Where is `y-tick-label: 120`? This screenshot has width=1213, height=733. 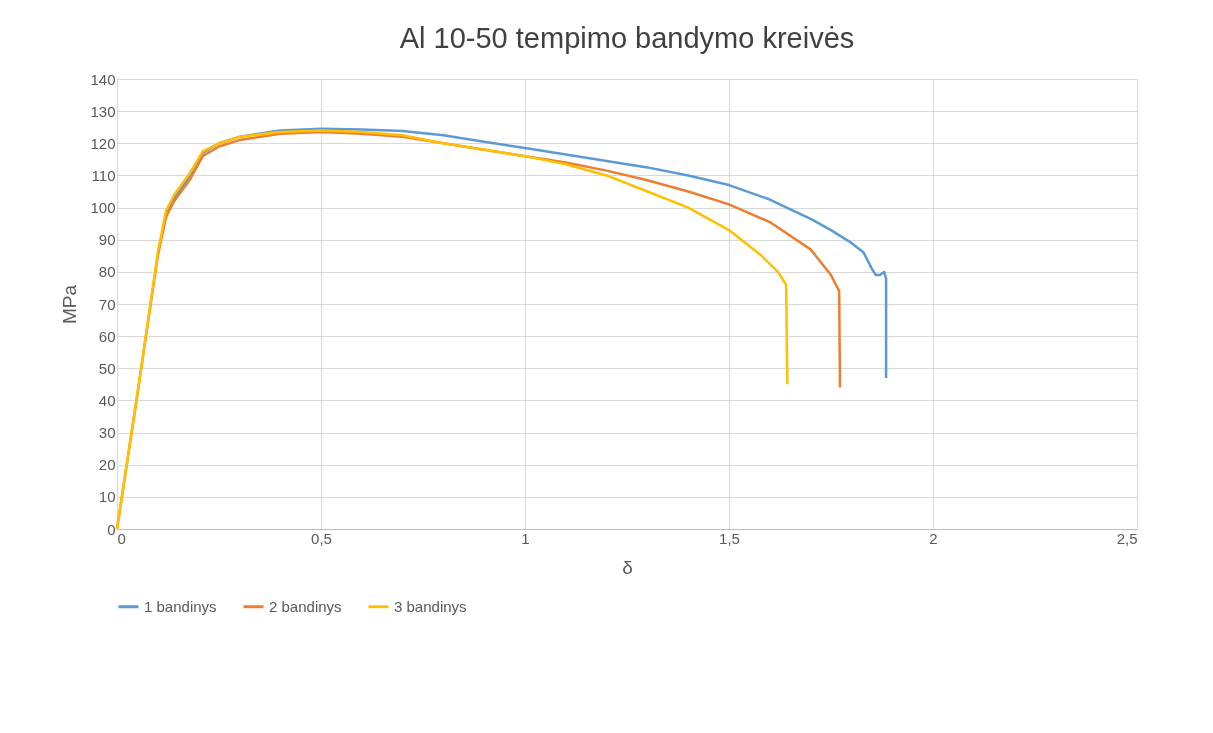
y-tick-label: 120 is located at coordinates (103, 143).